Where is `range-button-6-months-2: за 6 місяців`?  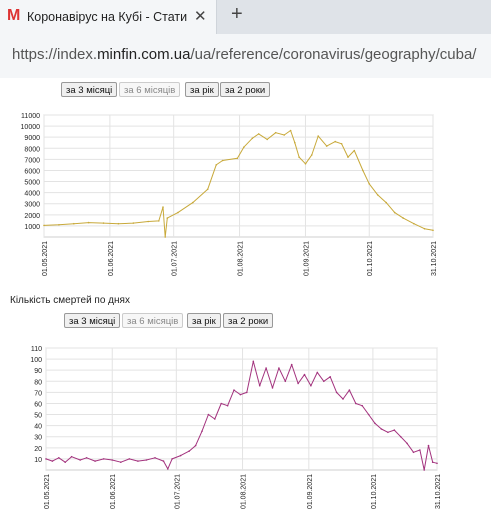 range-button-6-months-2: за 6 місяців is located at coordinates (153, 320).